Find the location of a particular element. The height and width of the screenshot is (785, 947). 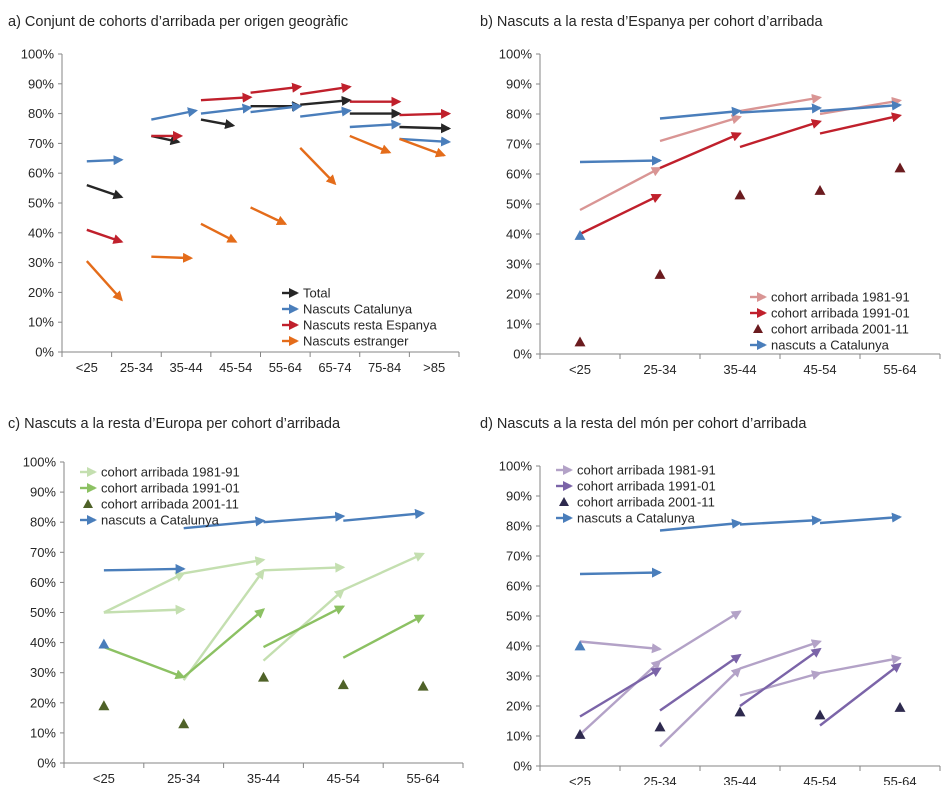

y-tick-label: 10% is located at coordinates (519, 324).